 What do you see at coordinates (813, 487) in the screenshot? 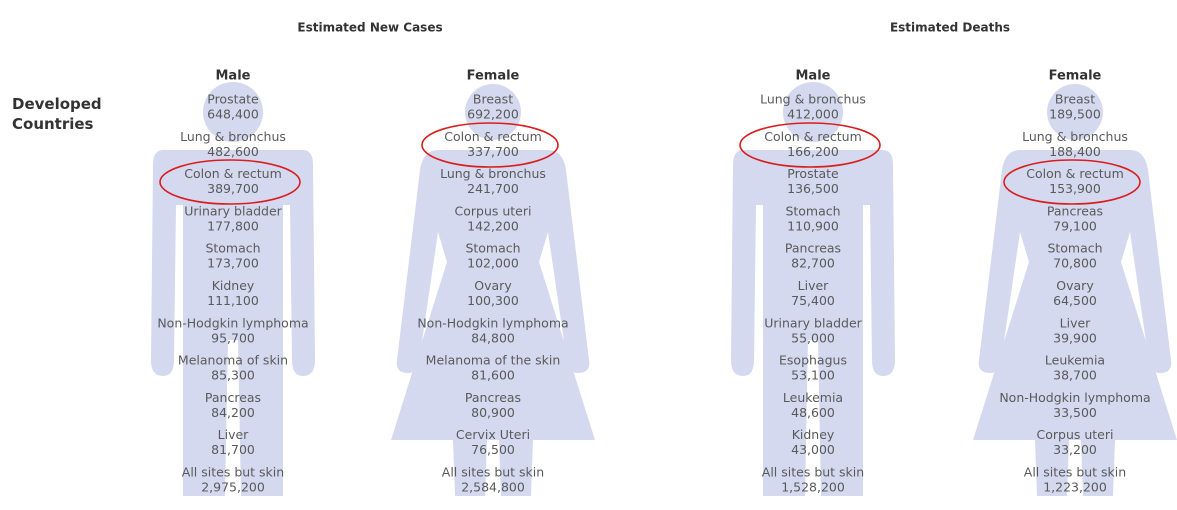
I see `item-value: 1,528,200` at bounding box center [813, 487].